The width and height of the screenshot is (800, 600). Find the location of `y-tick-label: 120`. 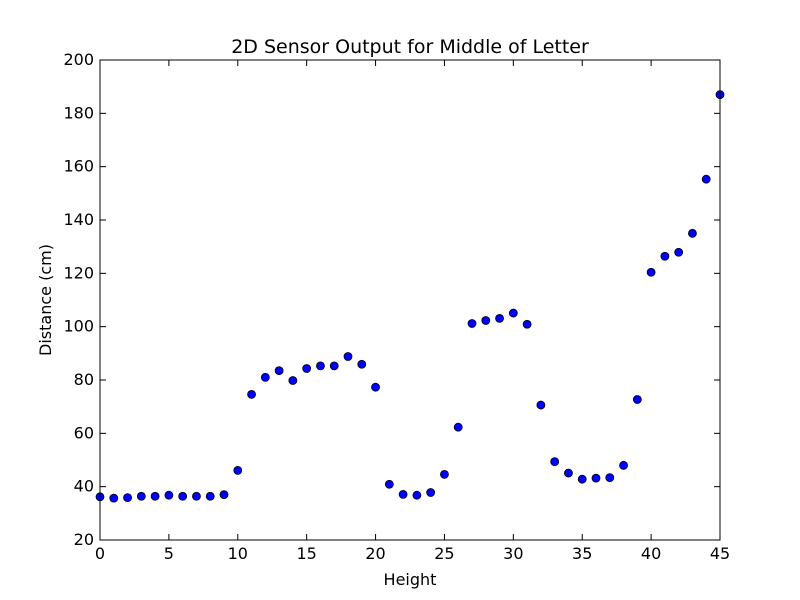

y-tick-label: 120 is located at coordinates (78, 272).